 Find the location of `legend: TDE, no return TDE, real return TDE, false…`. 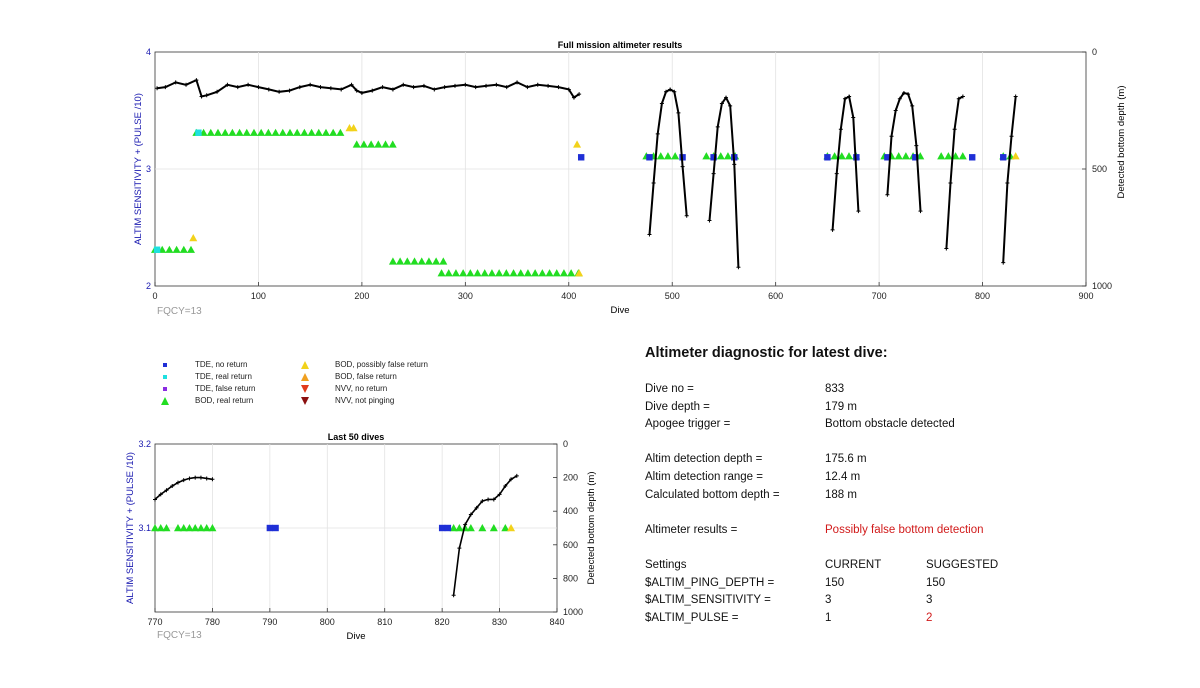

legend: TDE, no return TDE, real return TDE, false… is located at coordinates (320, 384).